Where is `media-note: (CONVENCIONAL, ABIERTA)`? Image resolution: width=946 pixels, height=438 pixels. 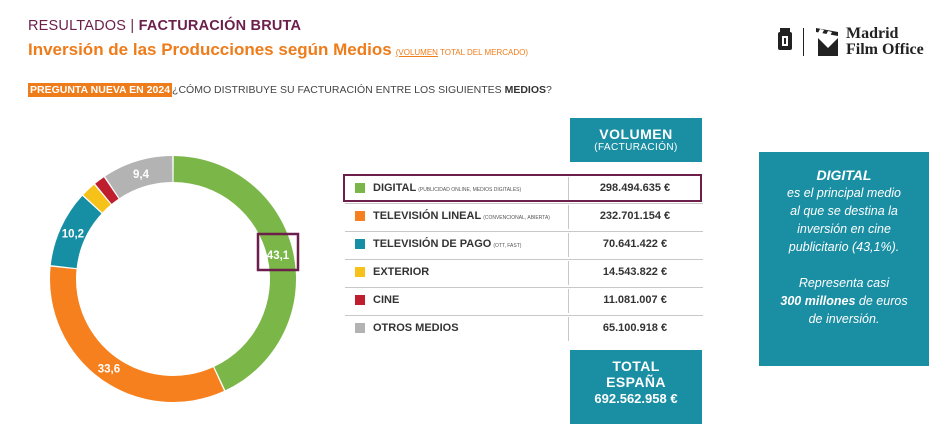
media-note: (CONVENCIONAL, ABIERTA) is located at coordinates (516, 218).